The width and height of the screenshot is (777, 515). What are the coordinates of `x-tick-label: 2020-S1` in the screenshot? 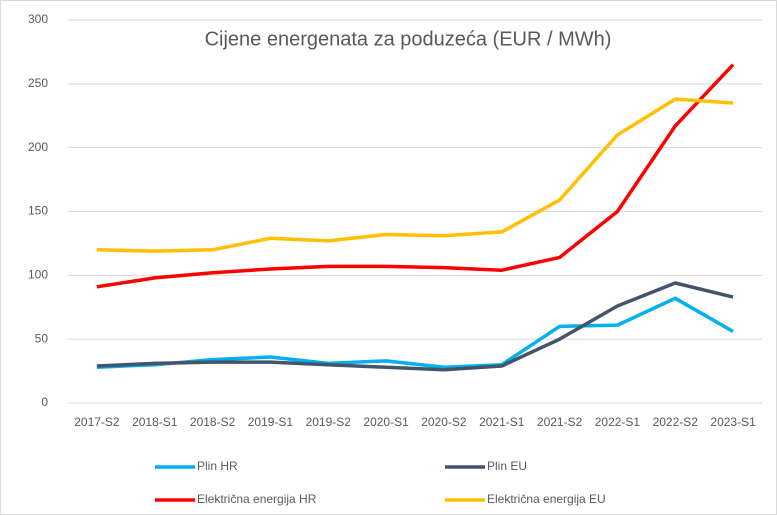 It's located at (386, 422).